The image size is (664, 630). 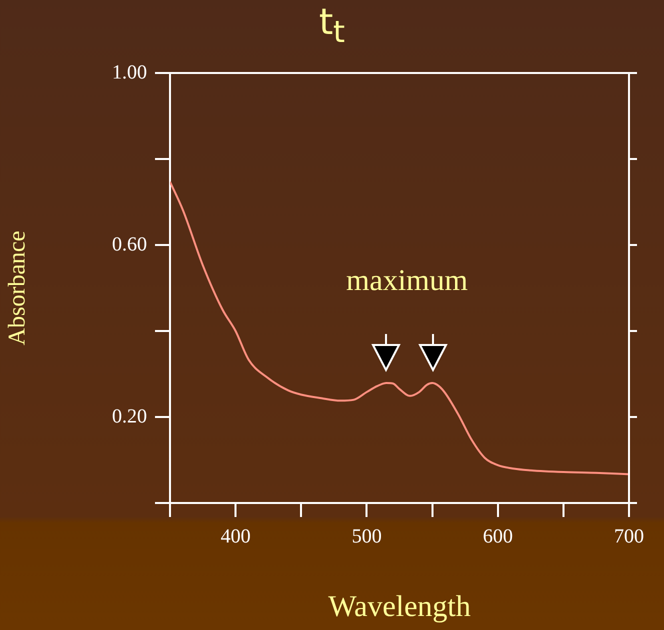 I want to click on x-tick-label: 600, so click(x=497, y=536).